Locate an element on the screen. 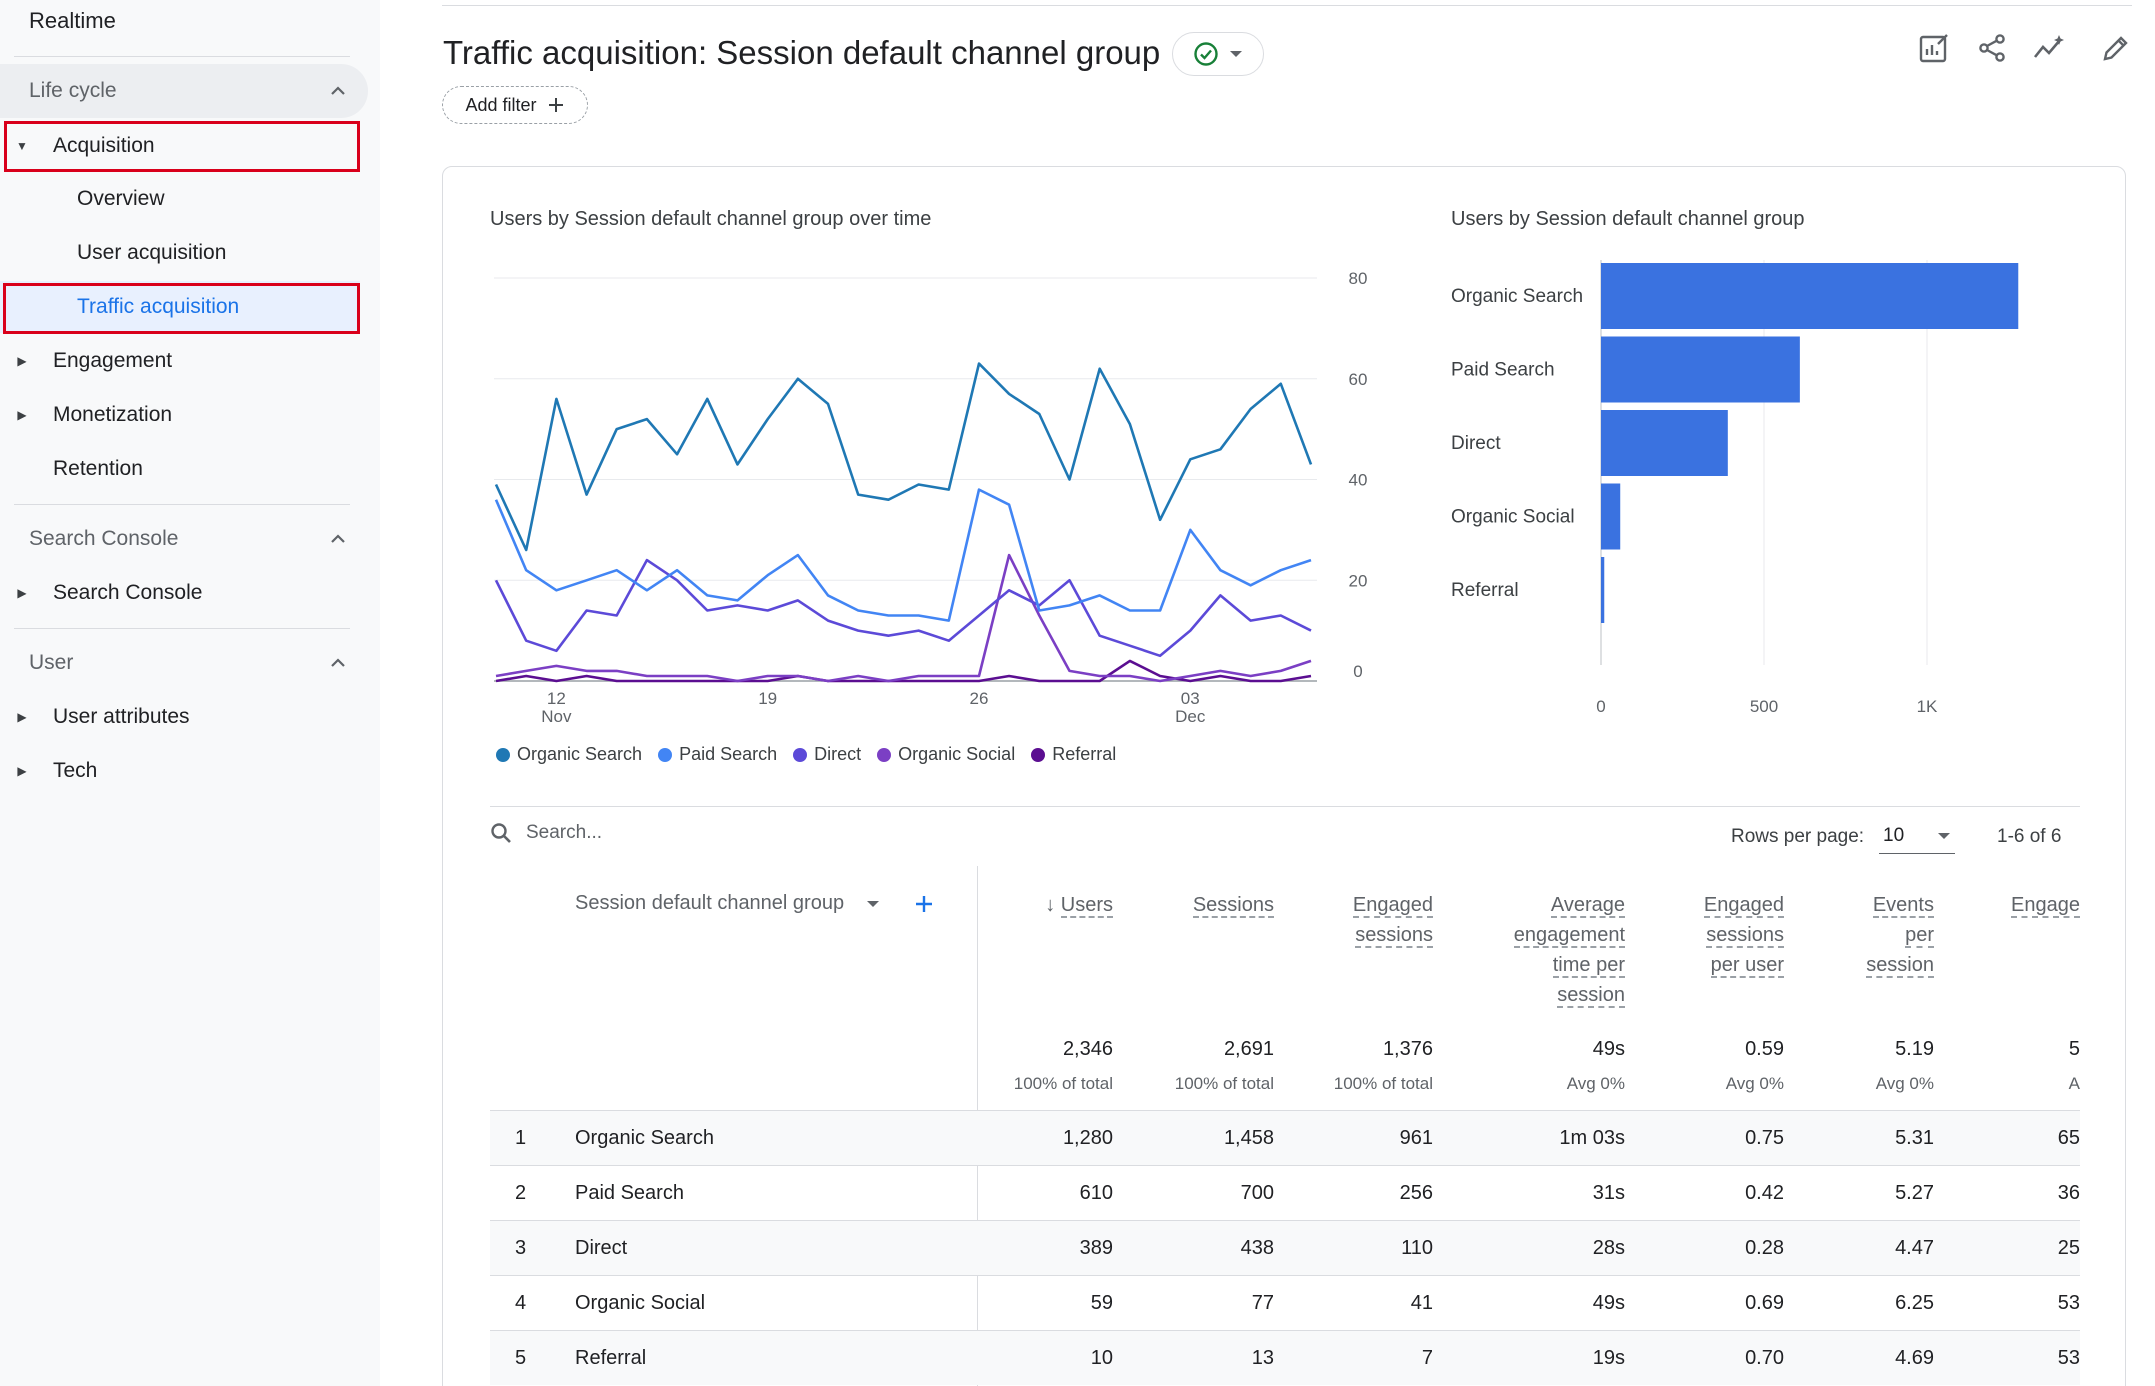  table-cell: 65 is located at coordinates (2068, 1138).